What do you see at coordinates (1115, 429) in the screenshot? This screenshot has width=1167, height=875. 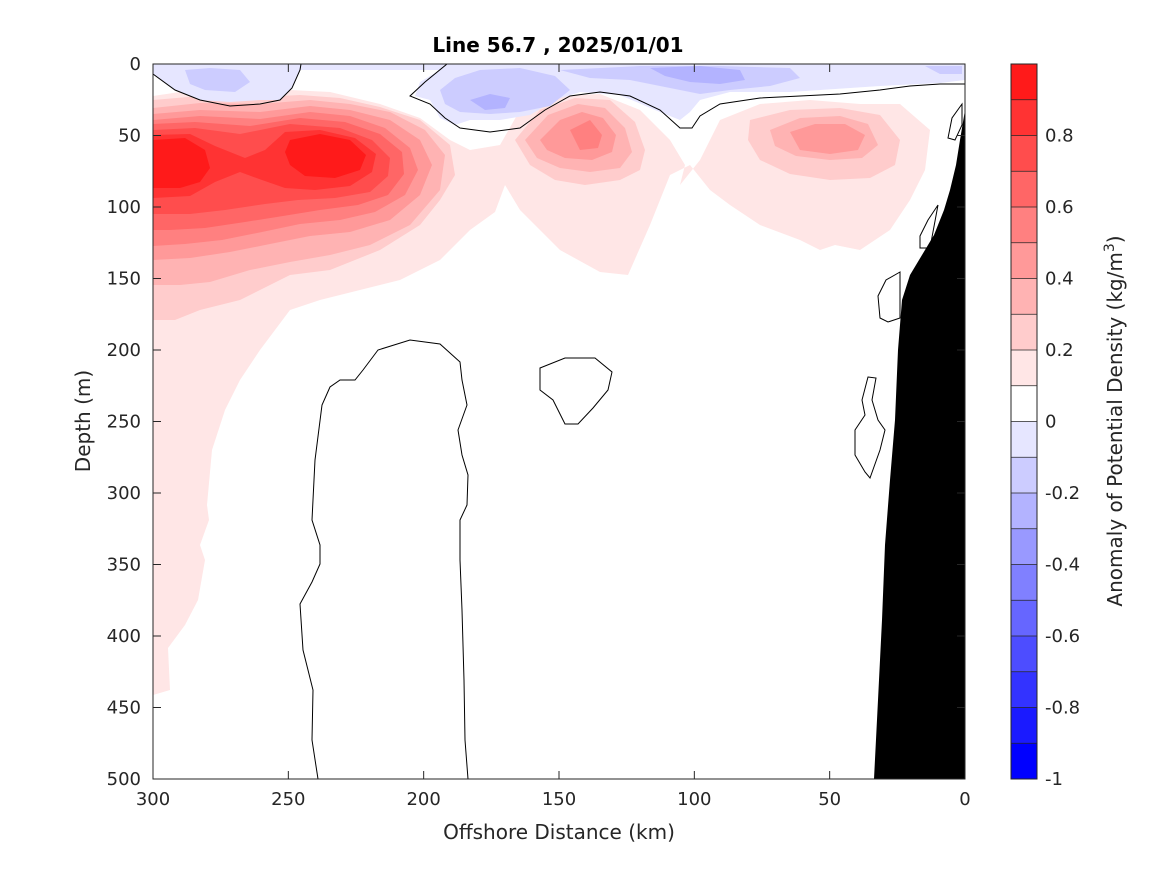 I see `colorbar-label-main: Anomaly of Potential Density (kg/m` at bounding box center [1115, 429].